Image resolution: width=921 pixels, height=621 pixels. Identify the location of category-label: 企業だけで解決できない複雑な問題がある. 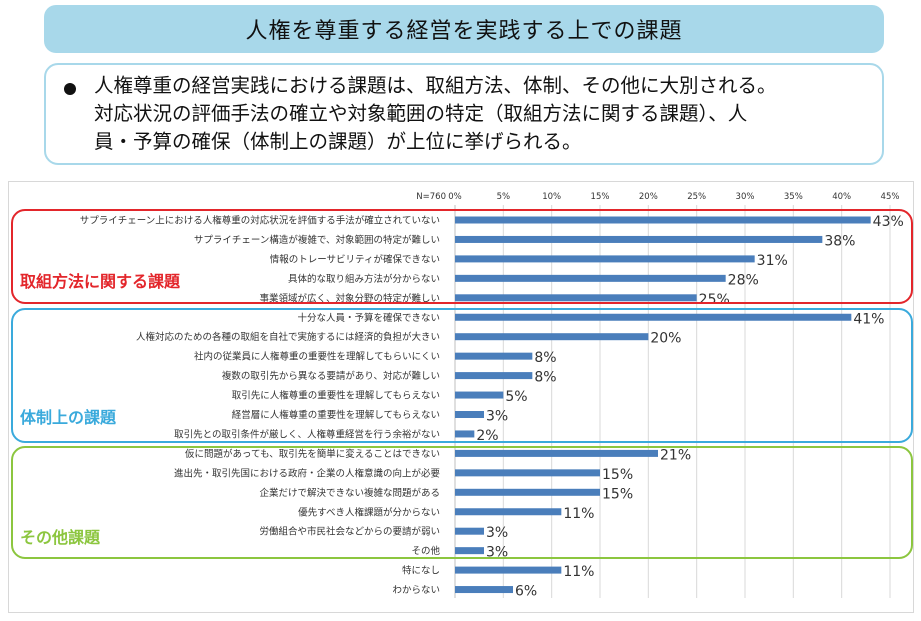
(349, 493).